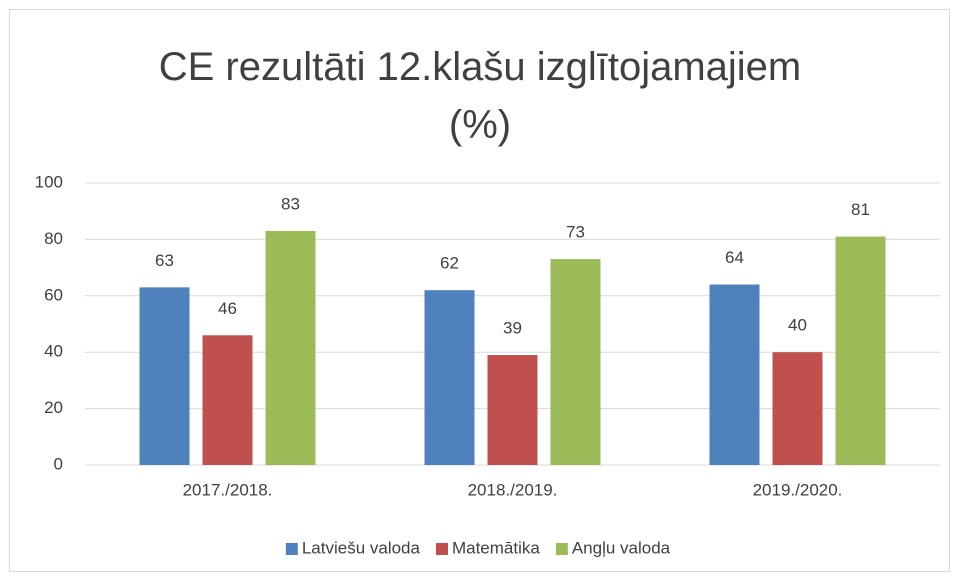  What do you see at coordinates (164, 260) in the screenshot?
I see `data-label: 63` at bounding box center [164, 260].